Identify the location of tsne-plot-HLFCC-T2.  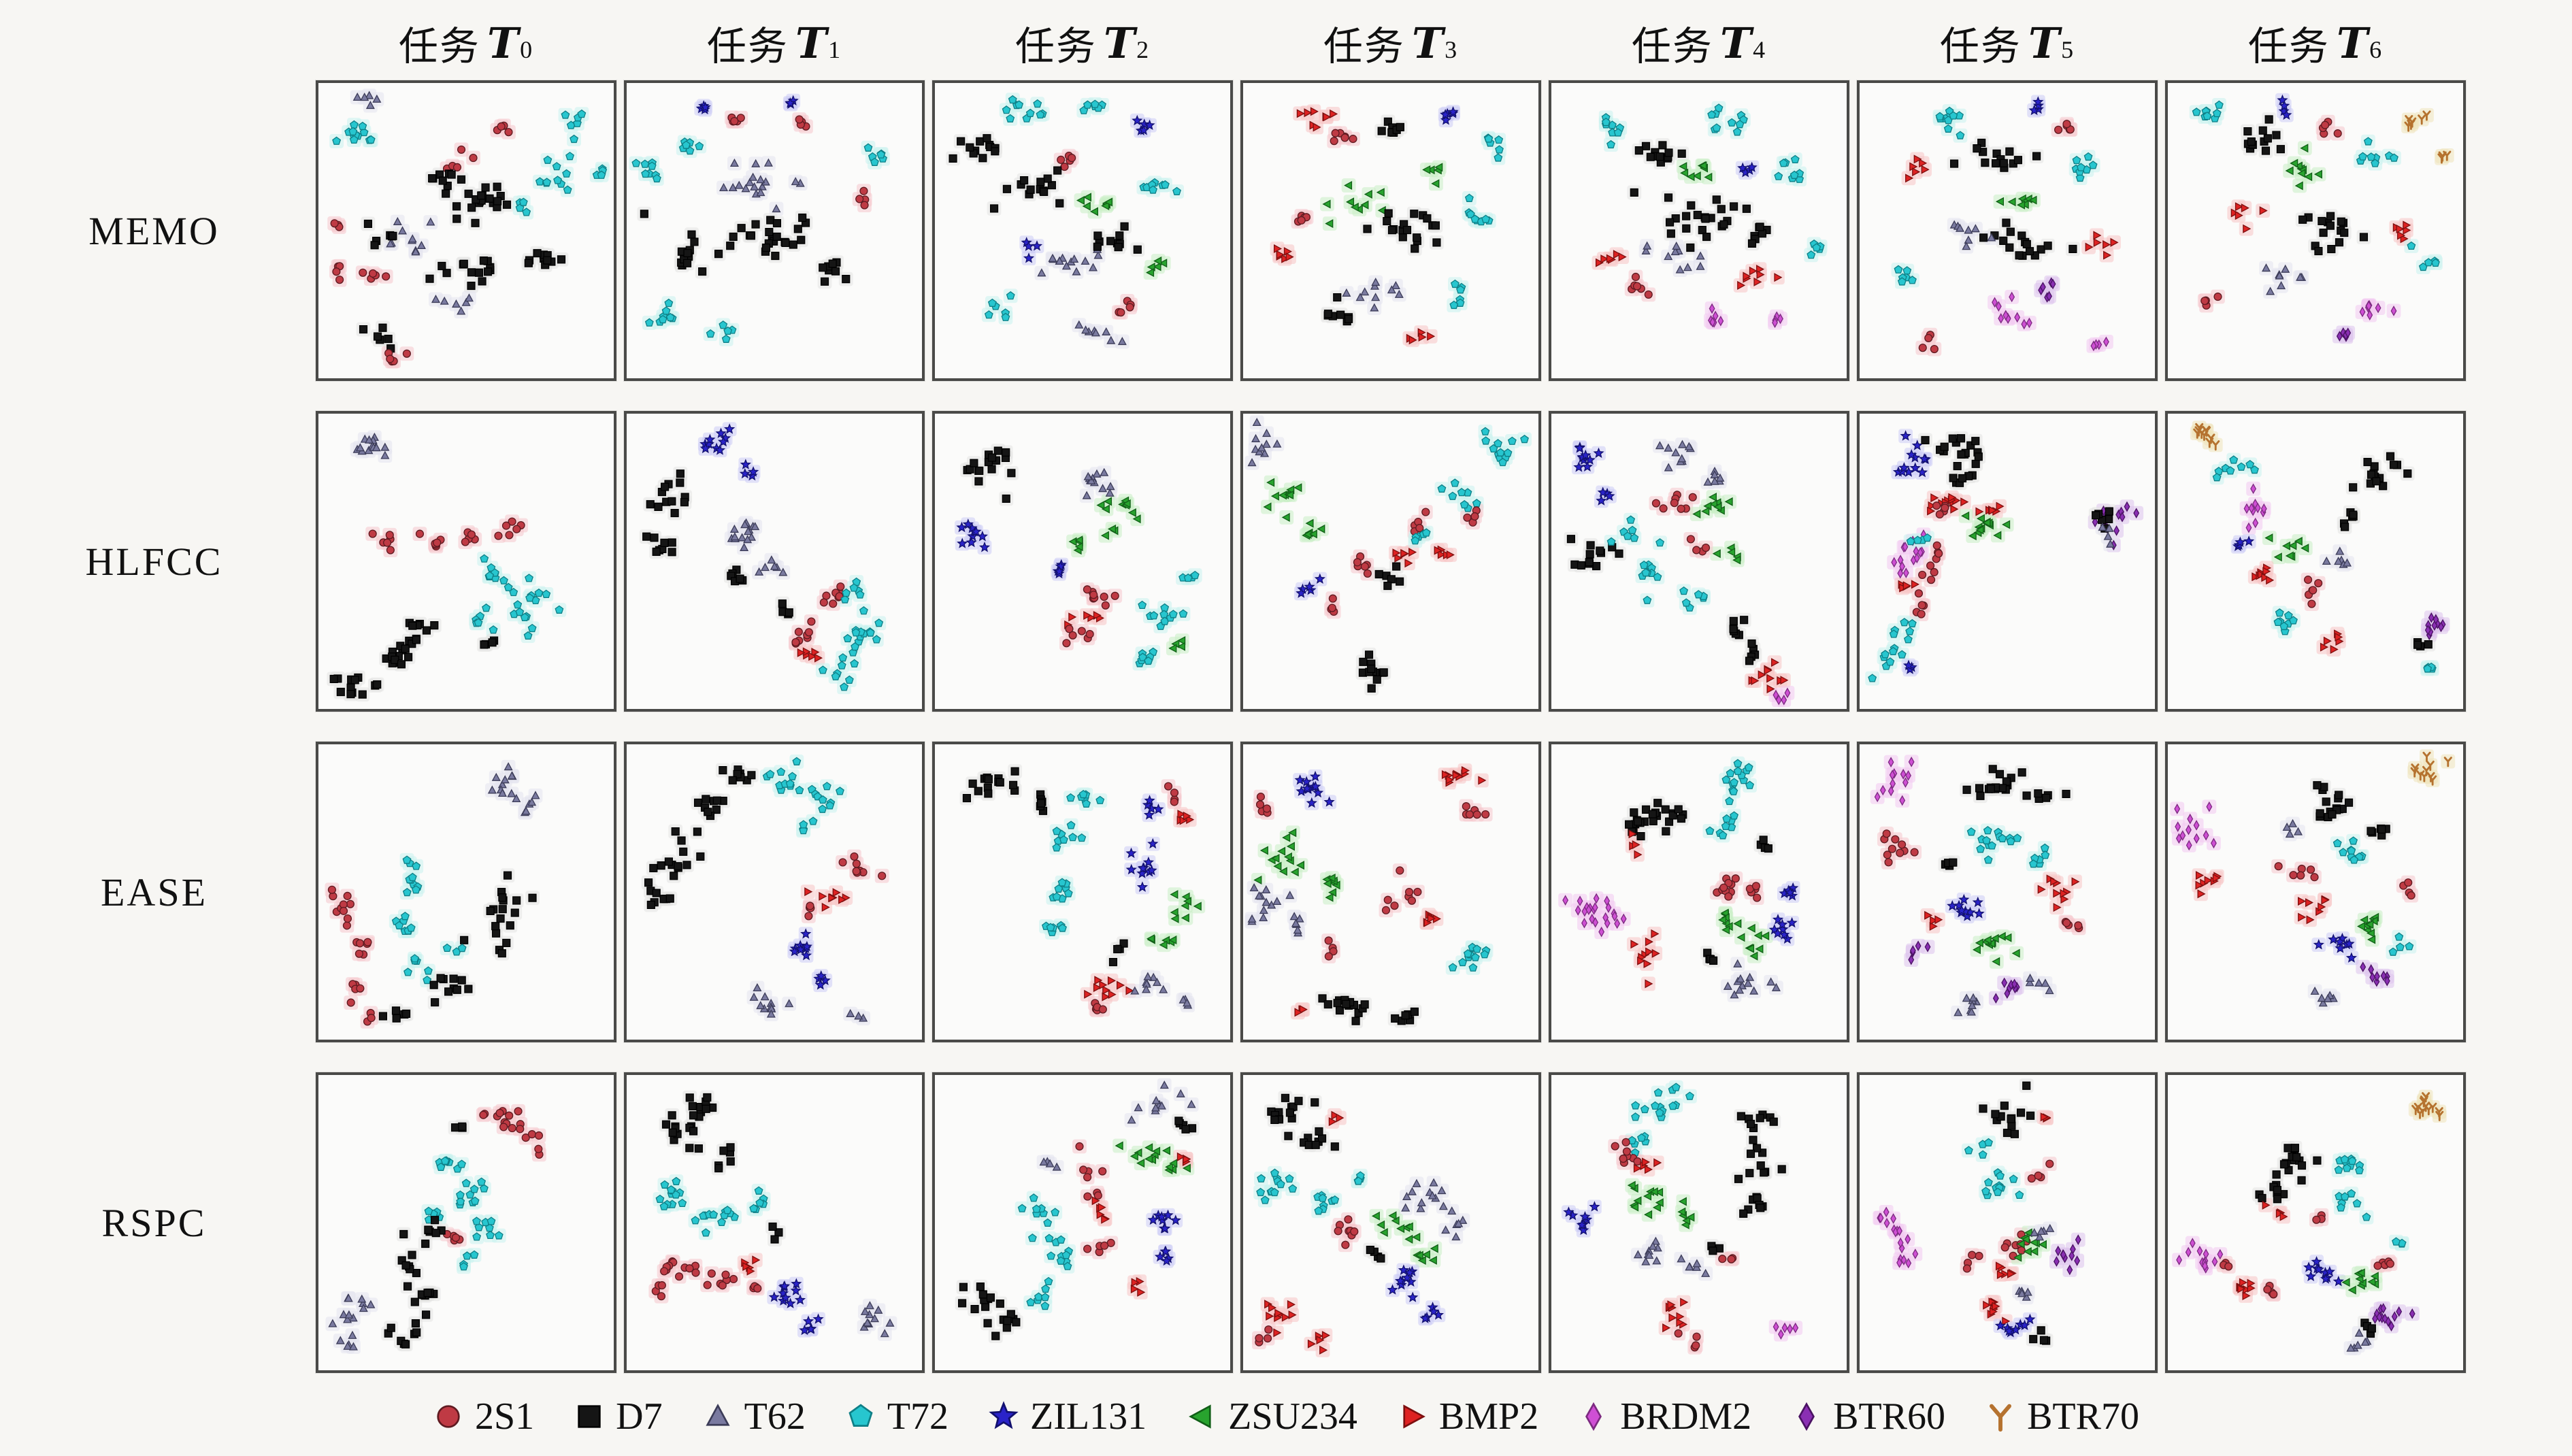
(1078, 558).